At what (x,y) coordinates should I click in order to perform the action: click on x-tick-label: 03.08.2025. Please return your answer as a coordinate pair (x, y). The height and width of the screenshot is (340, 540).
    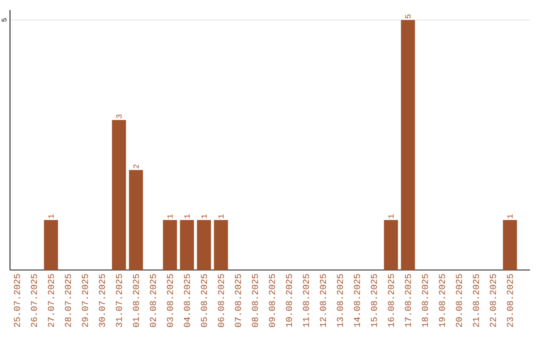
    Looking at the image, I should click on (170, 300).